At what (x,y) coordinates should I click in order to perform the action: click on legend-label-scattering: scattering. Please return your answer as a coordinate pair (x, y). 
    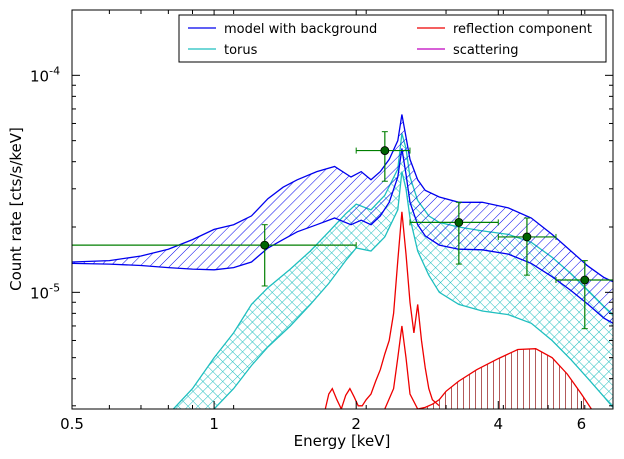
    Looking at the image, I should click on (486, 50).